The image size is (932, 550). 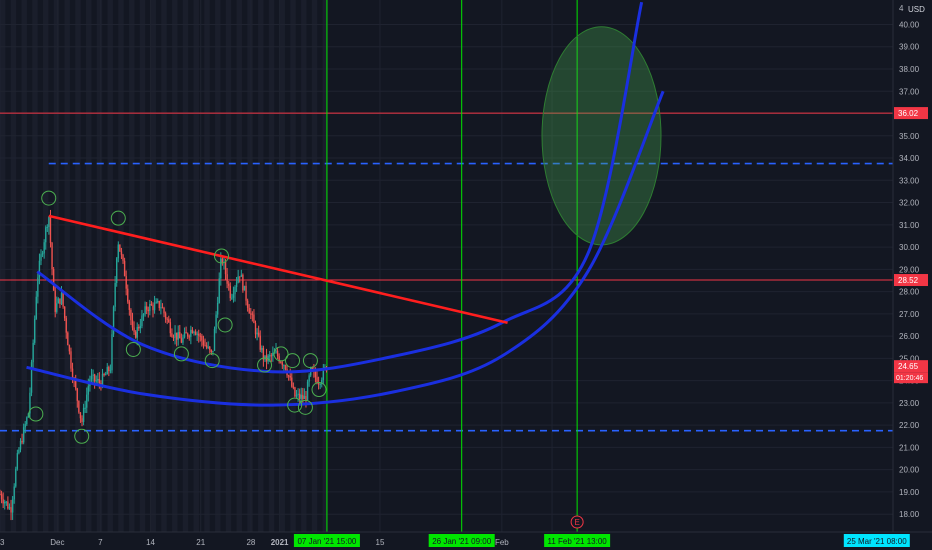 What do you see at coordinates (909, 358) in the screenshot?
I see `price-tick-label: 25.00` at bounding box center [909, 358].